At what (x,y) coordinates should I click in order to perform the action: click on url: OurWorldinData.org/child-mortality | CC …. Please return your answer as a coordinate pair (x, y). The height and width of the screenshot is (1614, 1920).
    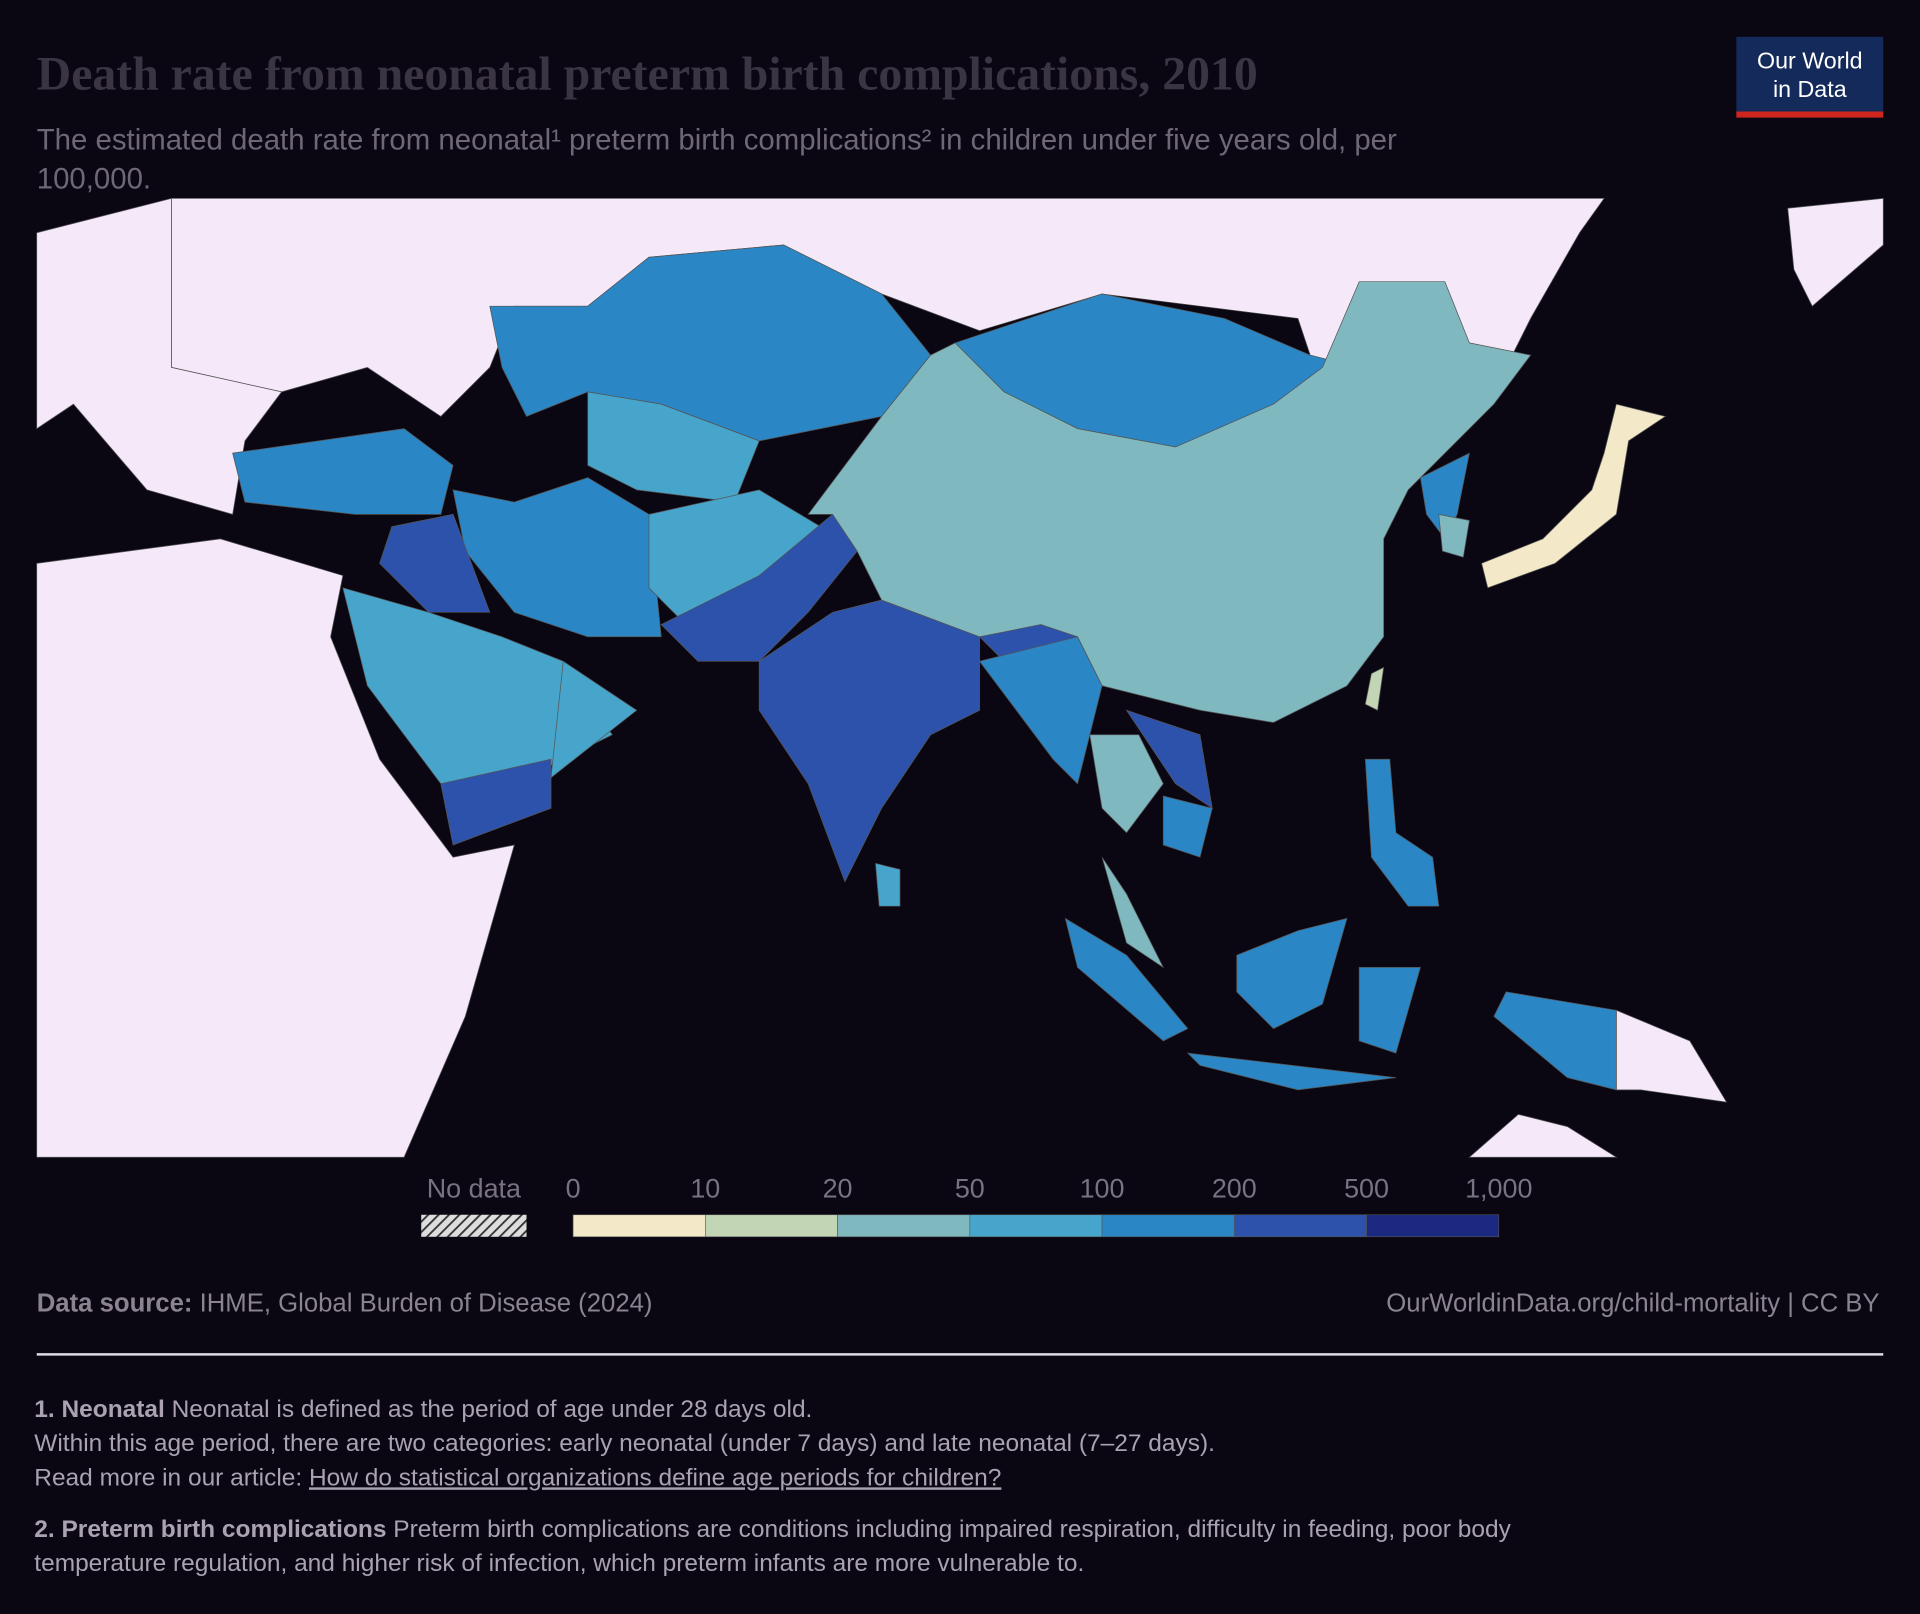
    Looking at the image, I should click on (1632, 1303).